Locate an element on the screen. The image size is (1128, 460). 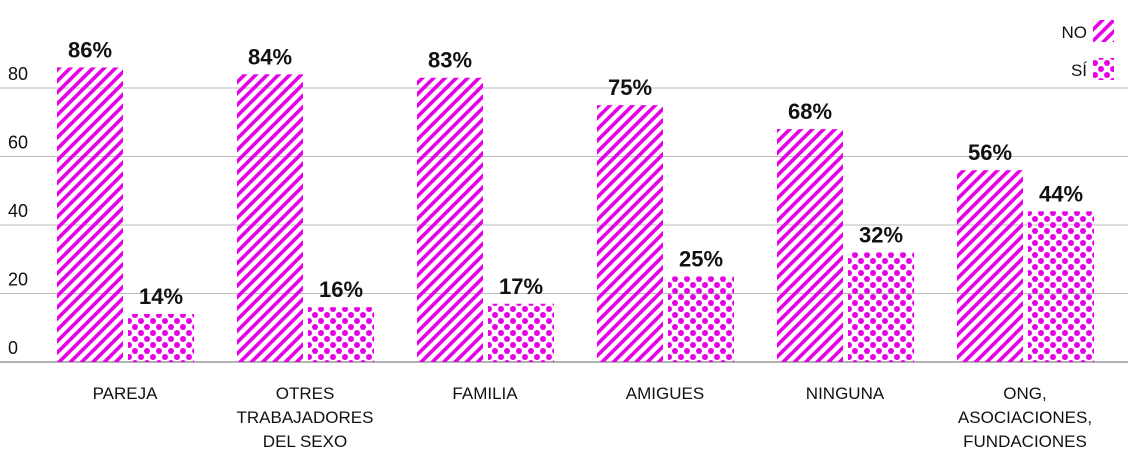
value-label: 56% is located at coordinates (990, 152).